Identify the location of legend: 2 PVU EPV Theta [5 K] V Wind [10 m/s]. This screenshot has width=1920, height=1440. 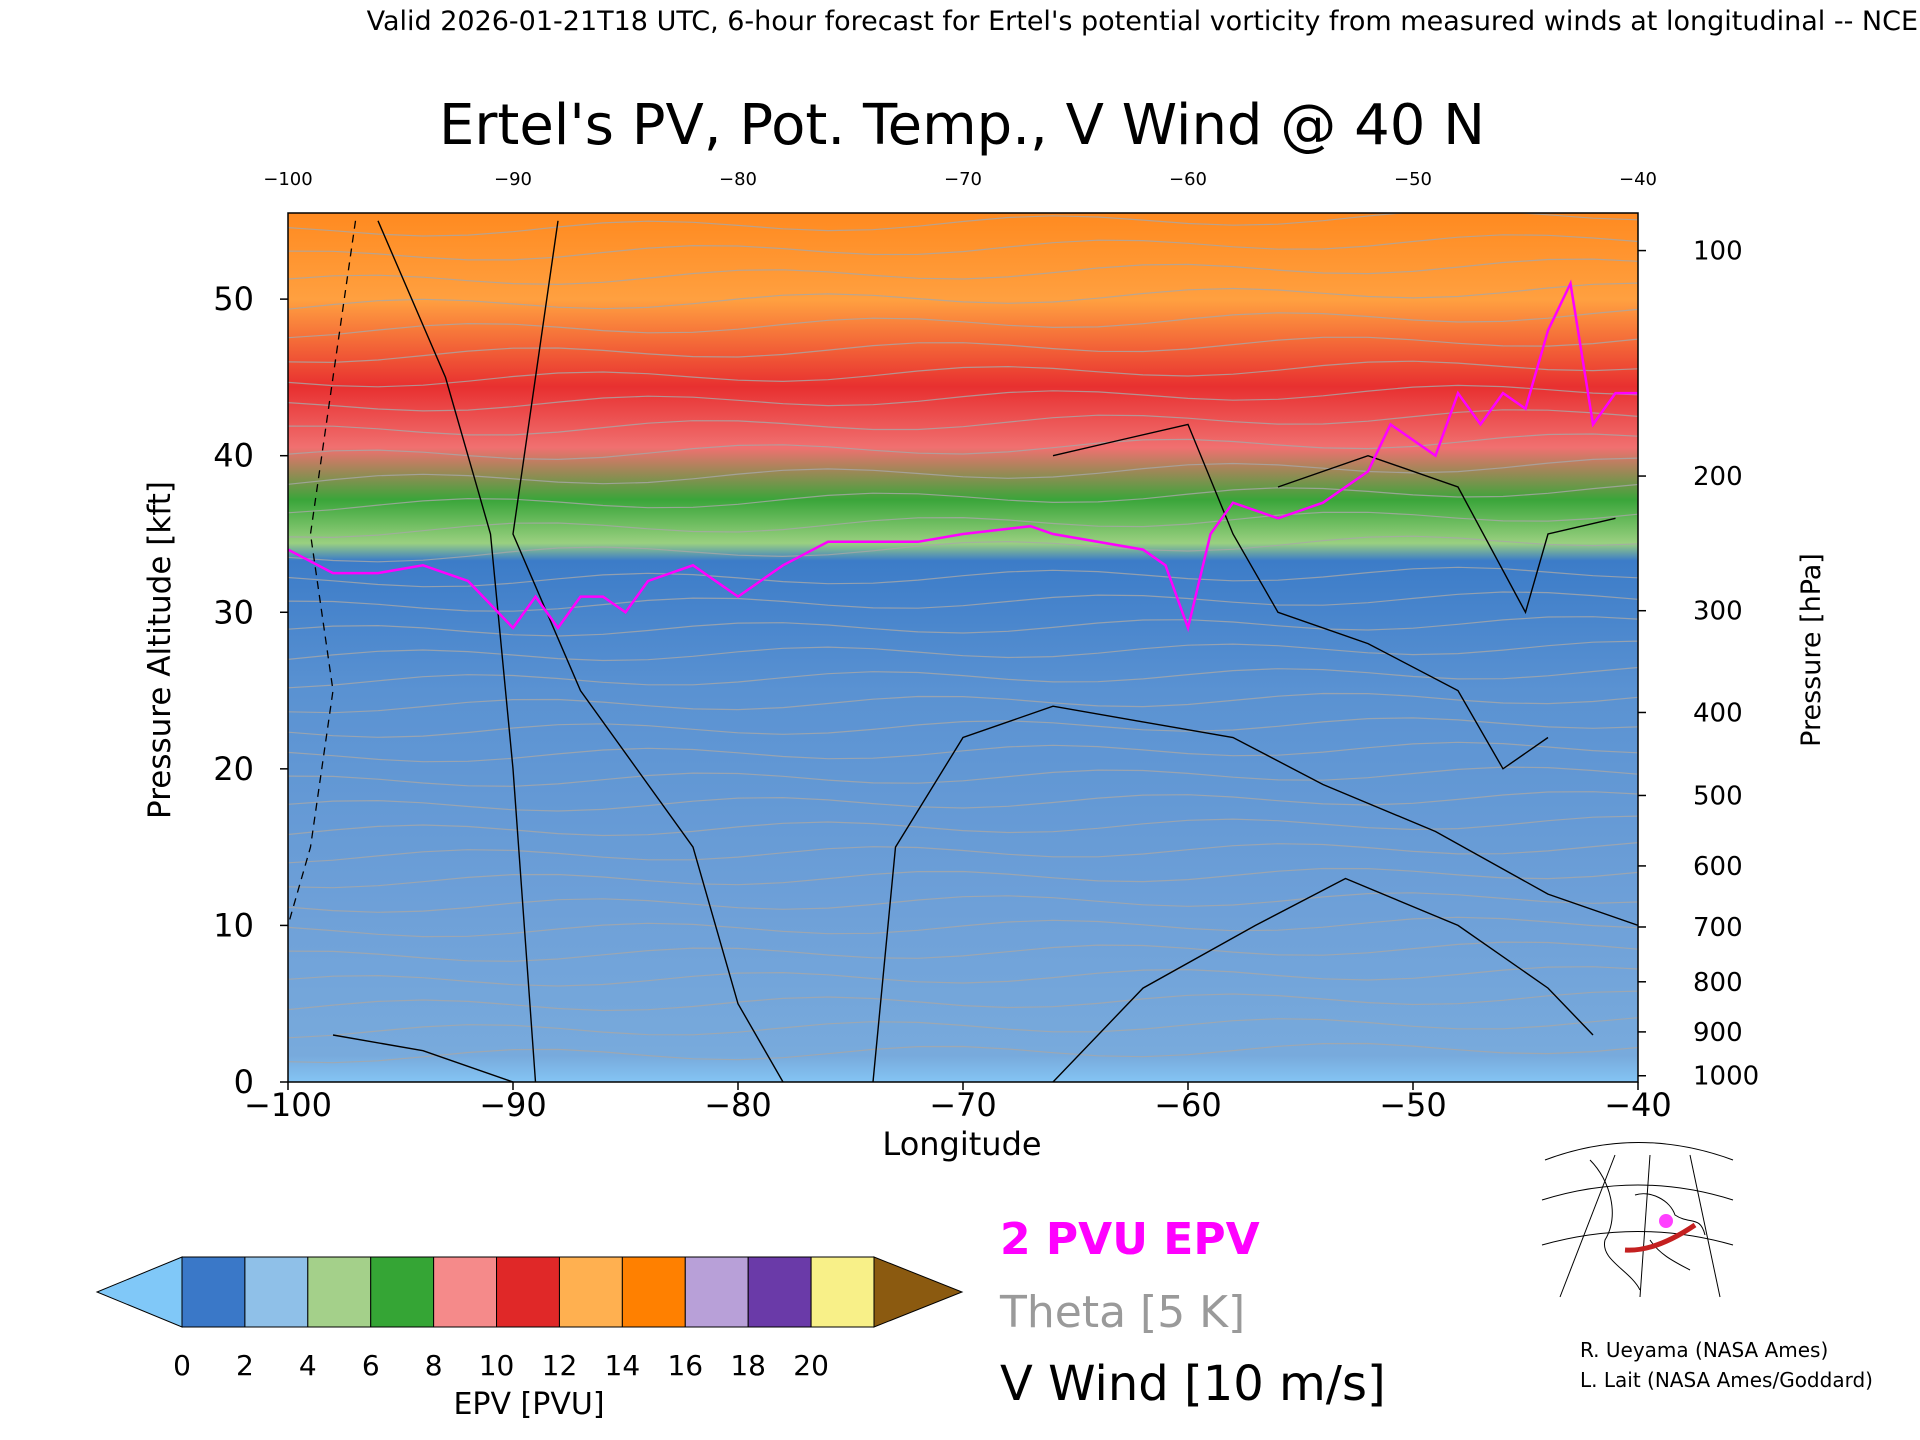
(1192, 1313).